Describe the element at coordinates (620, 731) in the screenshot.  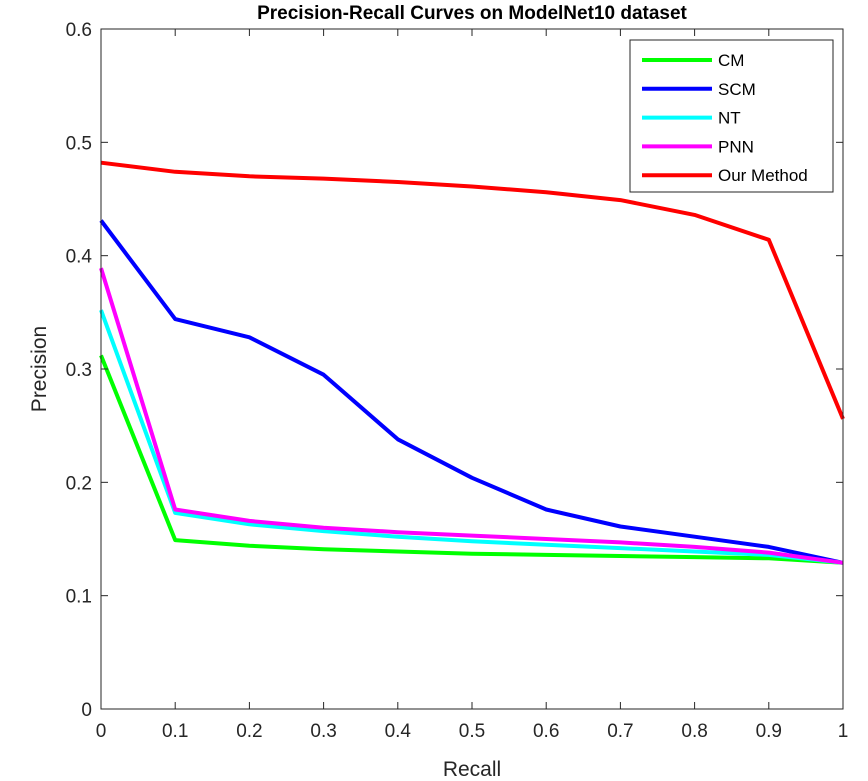
I see `x-tick-label: 0.7` at that location.